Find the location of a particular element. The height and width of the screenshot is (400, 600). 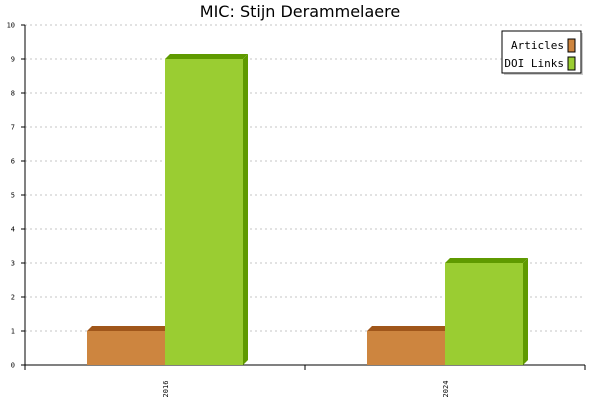

y-tick-label: 10 is located at coordinates (11, 26).